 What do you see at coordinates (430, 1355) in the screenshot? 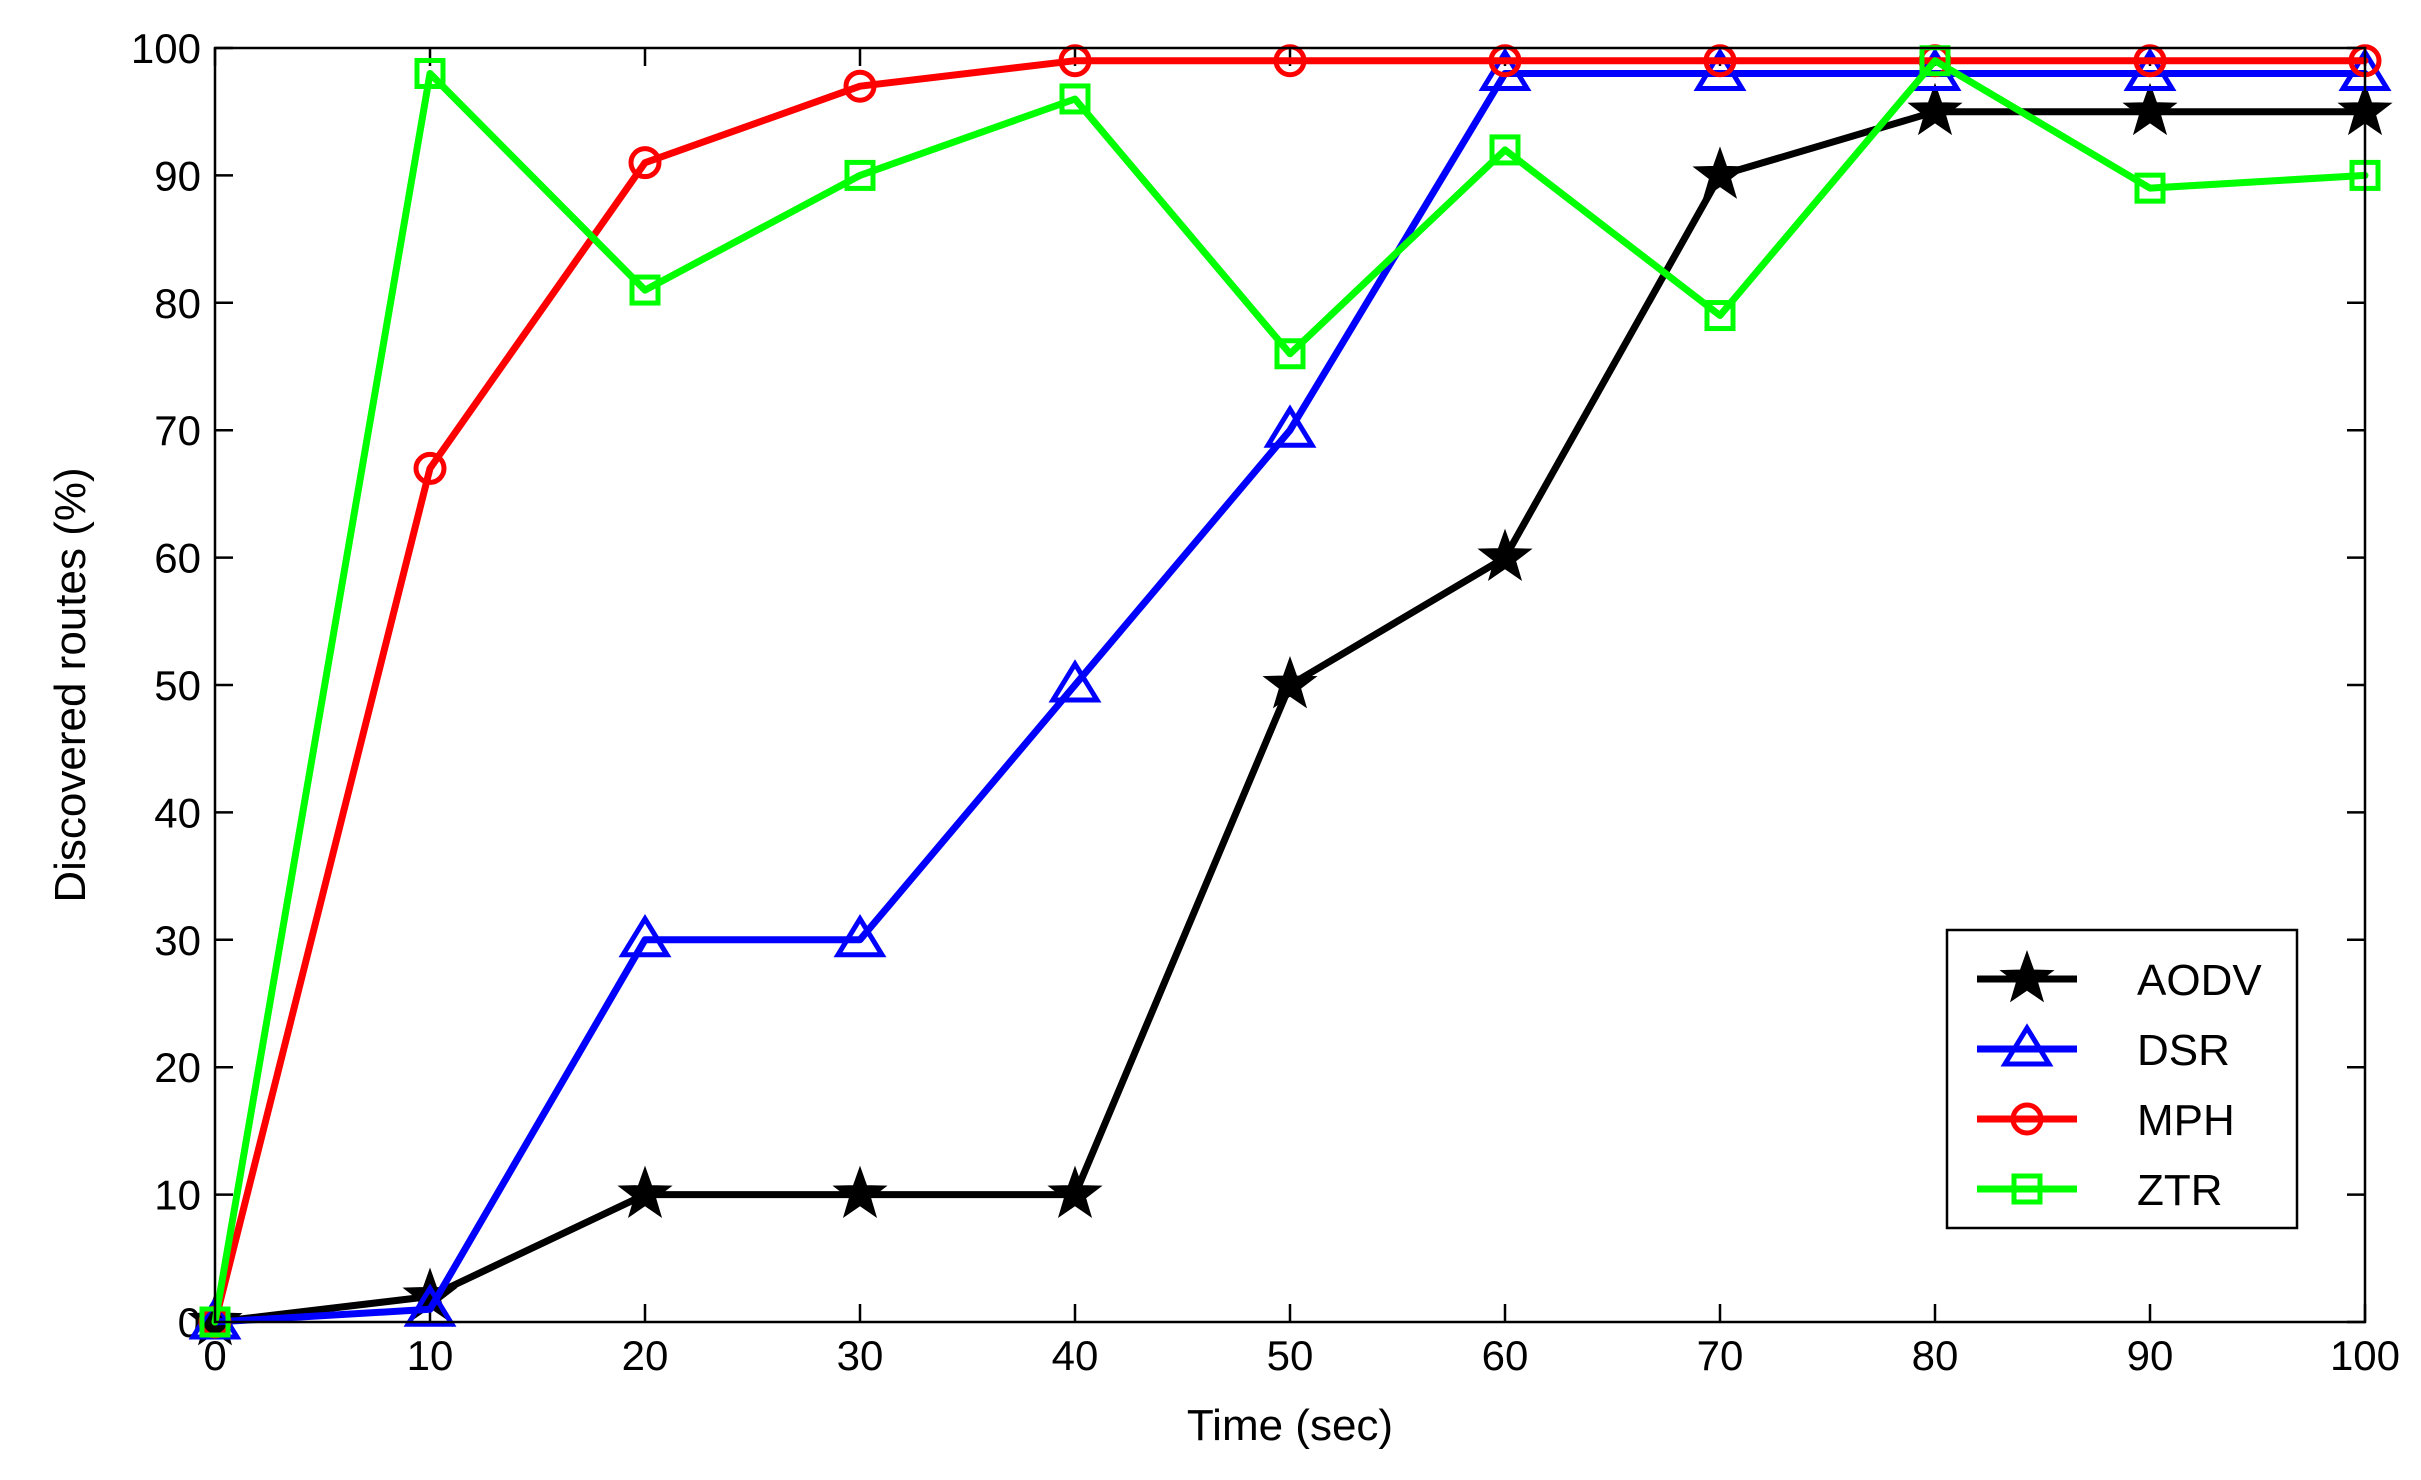
I see `x-tick-label: 10` at bounding box center [430, 1355].